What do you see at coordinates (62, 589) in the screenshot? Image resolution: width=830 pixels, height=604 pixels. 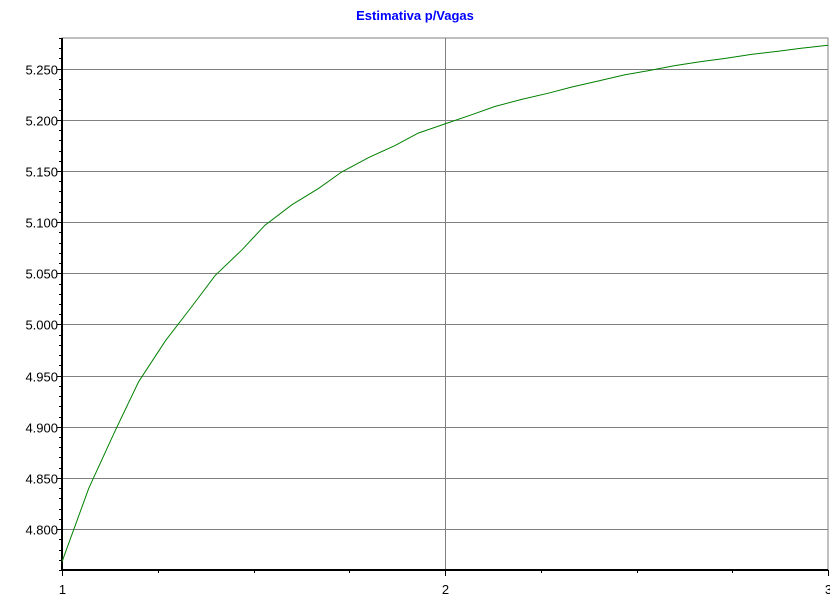 I see `x-tick-label: 1` at bounding box center [62, 589].